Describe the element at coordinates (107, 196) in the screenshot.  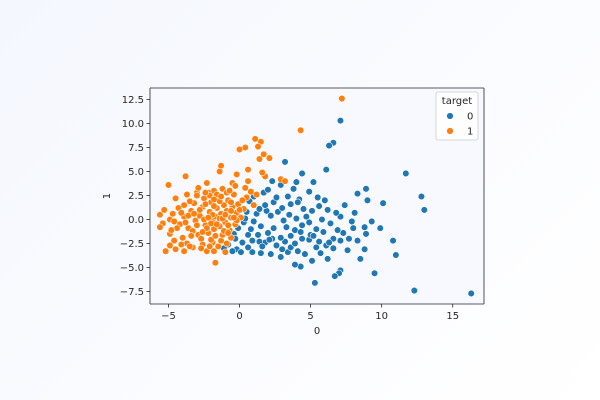
I see `y-axis-label: 1` at that location.